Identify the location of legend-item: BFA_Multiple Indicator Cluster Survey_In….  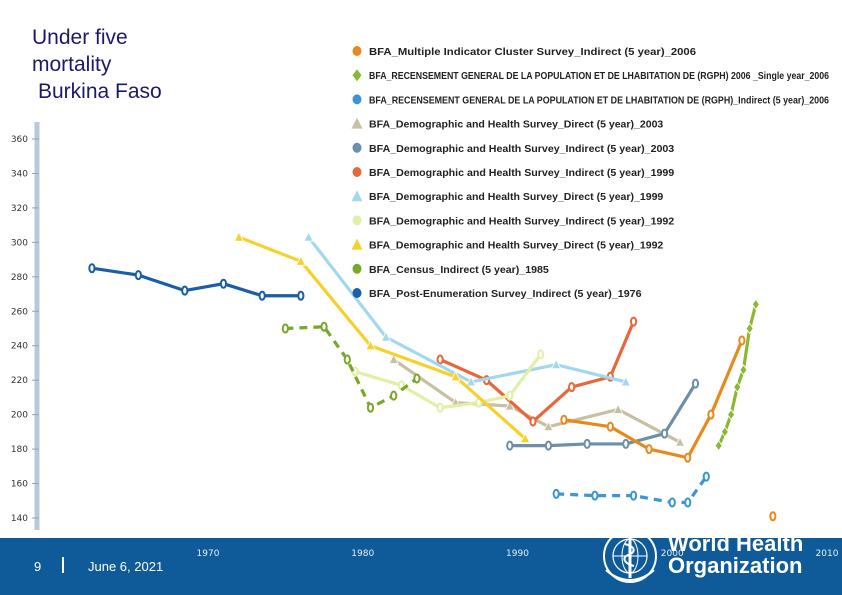
(524, 52).